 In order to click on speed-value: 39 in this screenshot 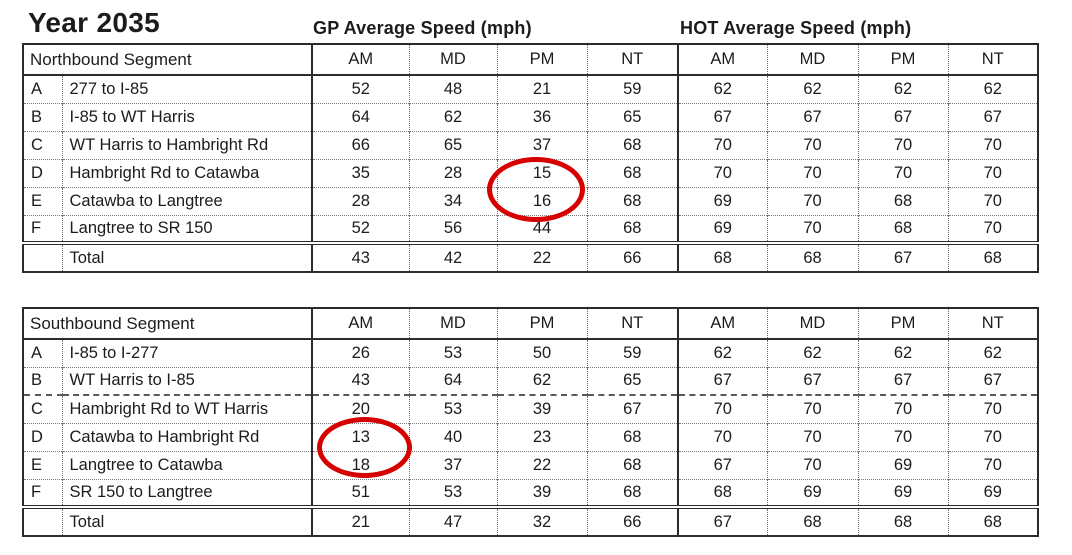, I will do `click(542, 408)`.